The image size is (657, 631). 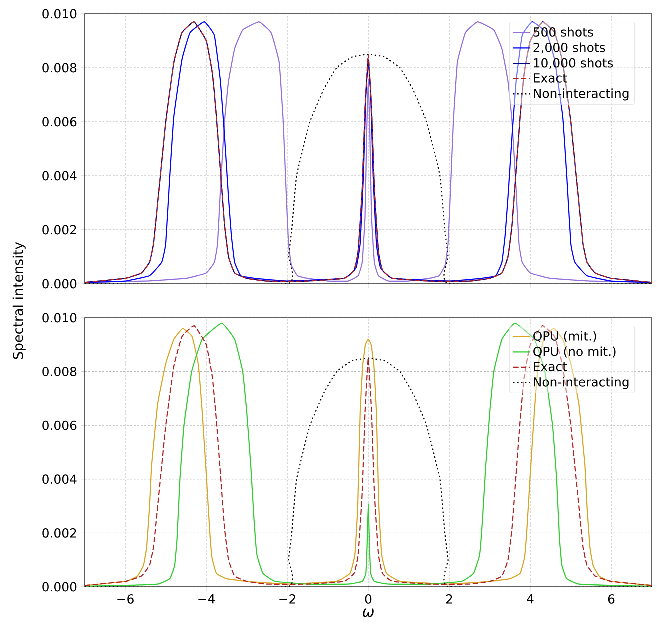 I want to click on x-tick-label: 2, so click(x=449, y=599).